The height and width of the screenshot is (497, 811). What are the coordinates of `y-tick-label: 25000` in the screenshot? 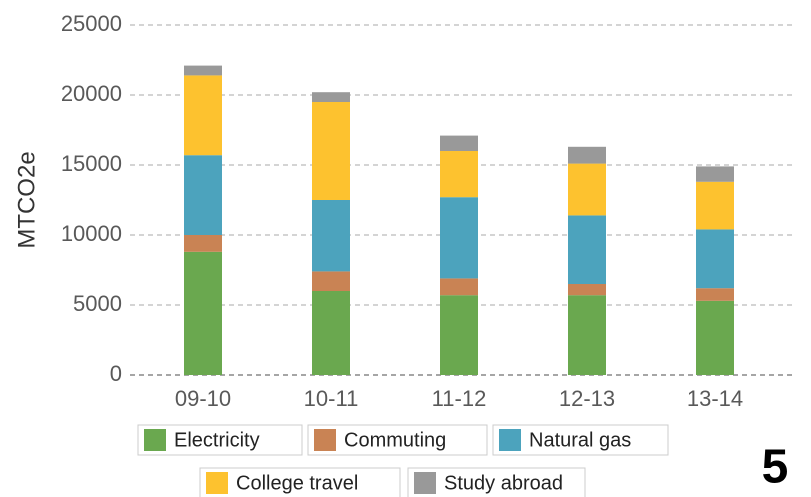 It's located at (91, 23).